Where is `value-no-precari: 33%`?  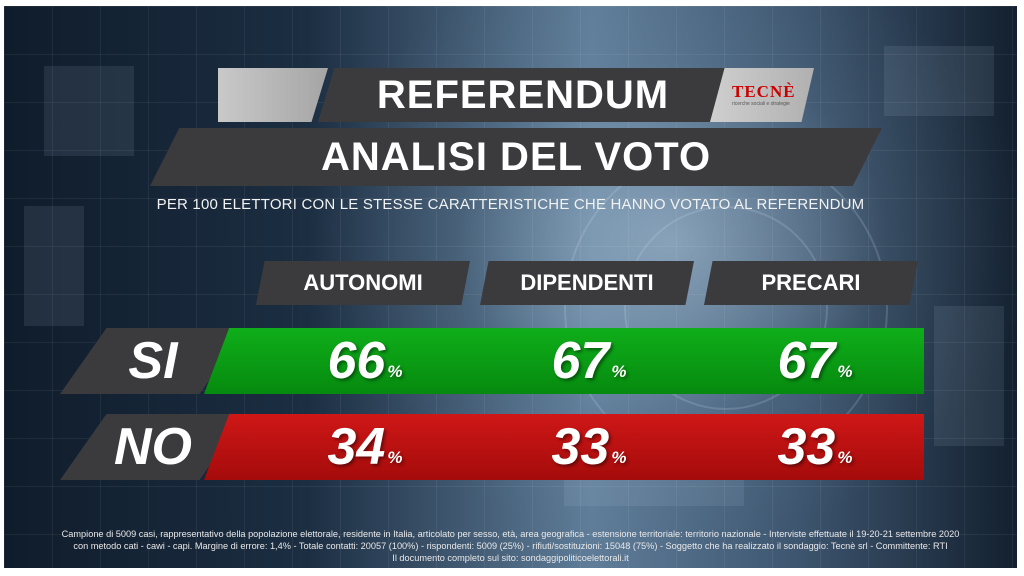
value-no-precari: 33% is located at coordinates (815, 447).